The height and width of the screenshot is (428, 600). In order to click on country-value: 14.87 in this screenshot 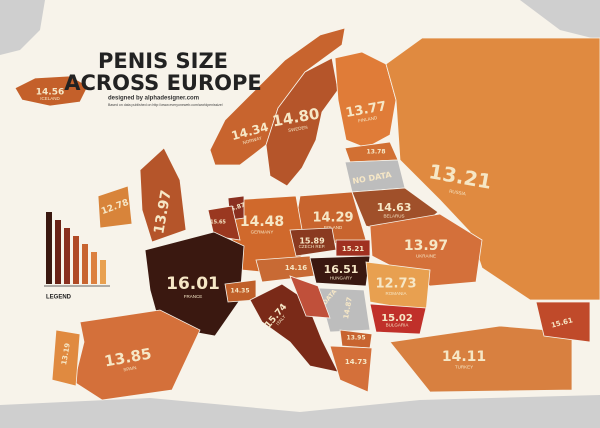, I will do `click(348, 307)`.